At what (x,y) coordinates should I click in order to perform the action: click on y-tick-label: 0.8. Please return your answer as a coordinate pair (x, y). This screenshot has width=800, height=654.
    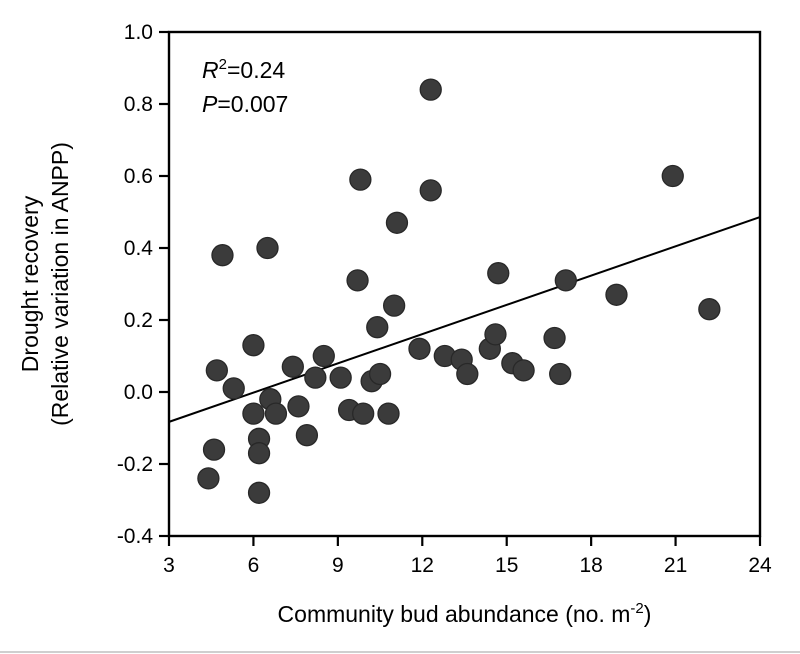
    Looking at the image, I should click on (138, 104).